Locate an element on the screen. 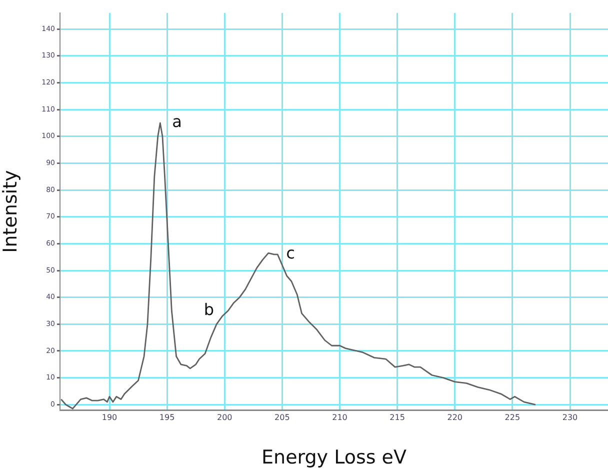 The width and height of the screenshot is (608, 474). x-tick-label: 195 is located at coordinates (167, 417).